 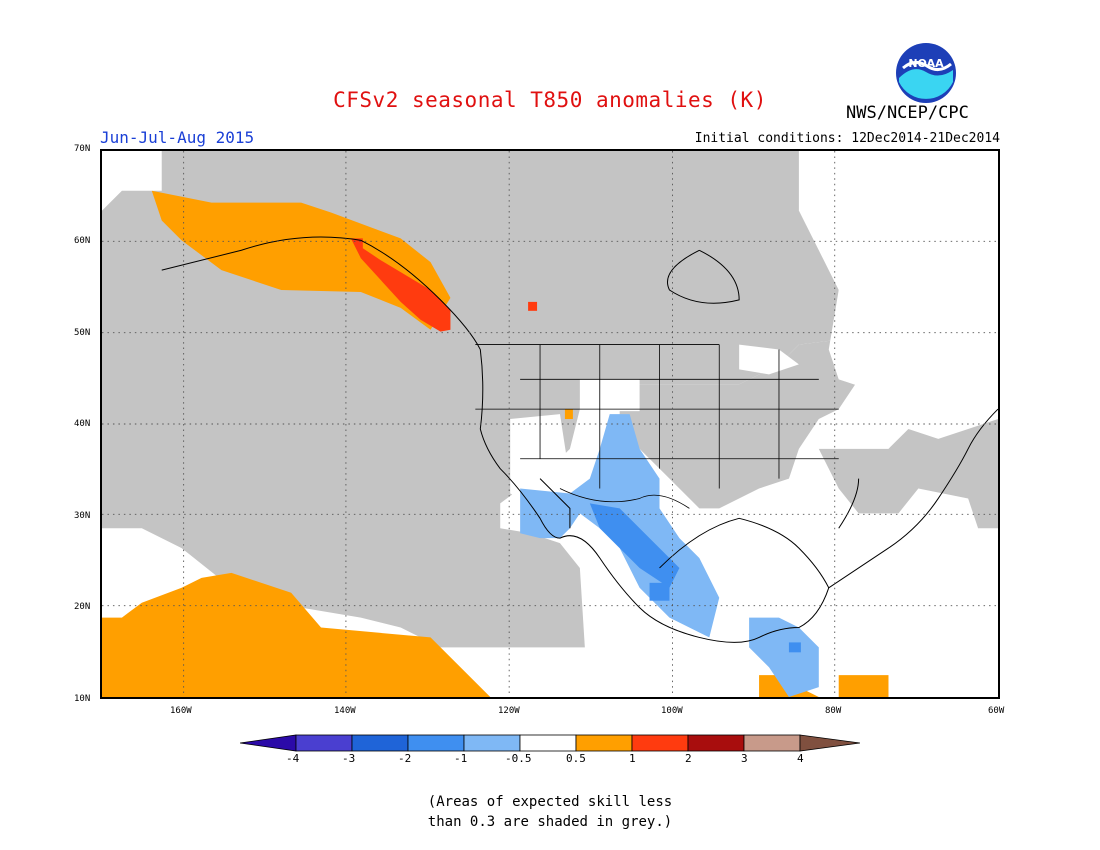 I want to click on lon-label-80w: 80W, so click(x=833, y=711).